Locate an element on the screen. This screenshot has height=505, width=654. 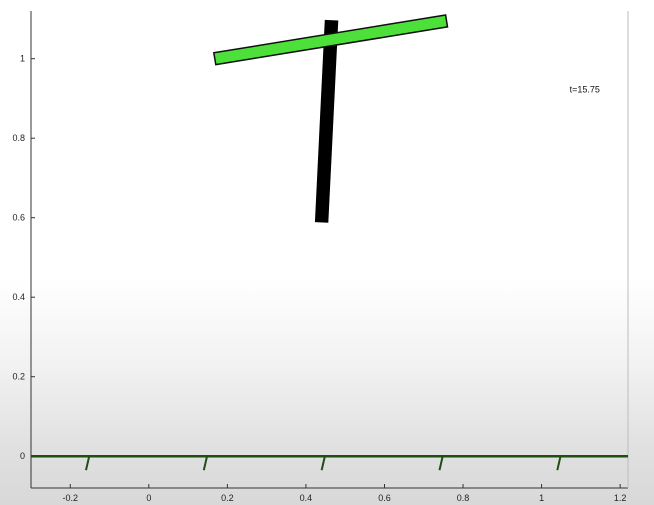
x-tick-label: 1 is located at coordinates (541, 498).